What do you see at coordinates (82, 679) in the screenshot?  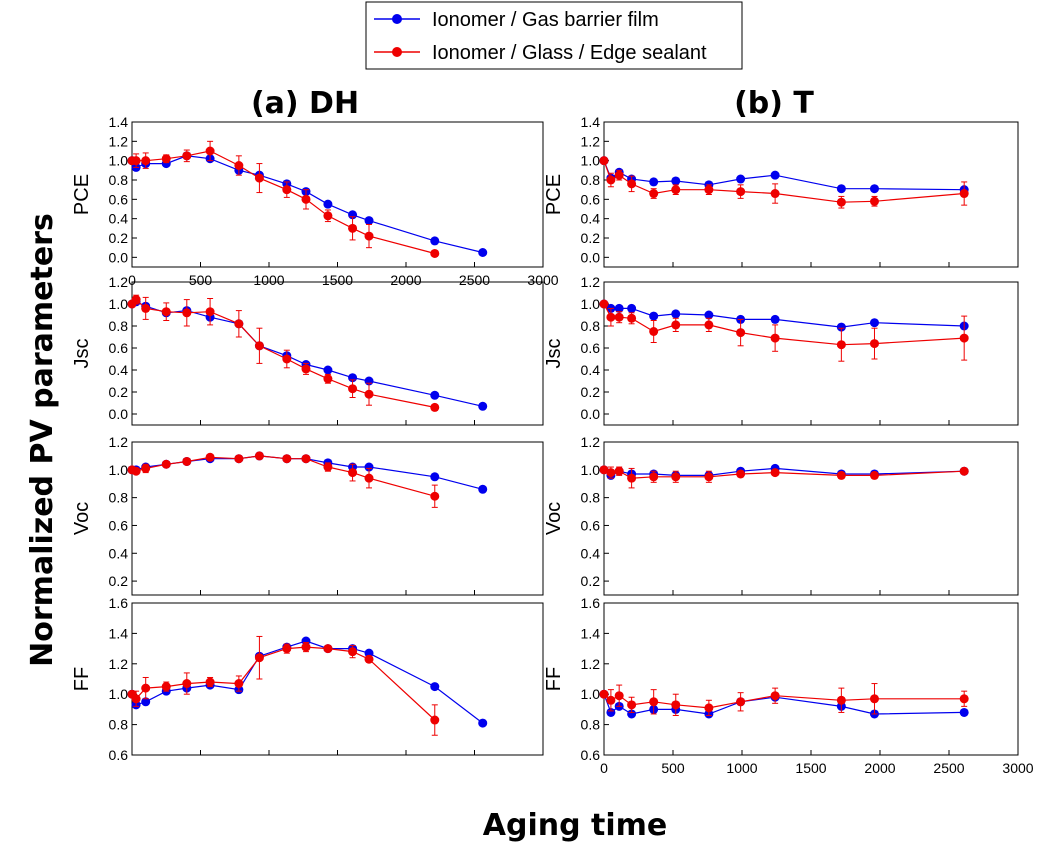 I see `y-axis-label-ff-dh: FF` at bounding box center [82, 679].